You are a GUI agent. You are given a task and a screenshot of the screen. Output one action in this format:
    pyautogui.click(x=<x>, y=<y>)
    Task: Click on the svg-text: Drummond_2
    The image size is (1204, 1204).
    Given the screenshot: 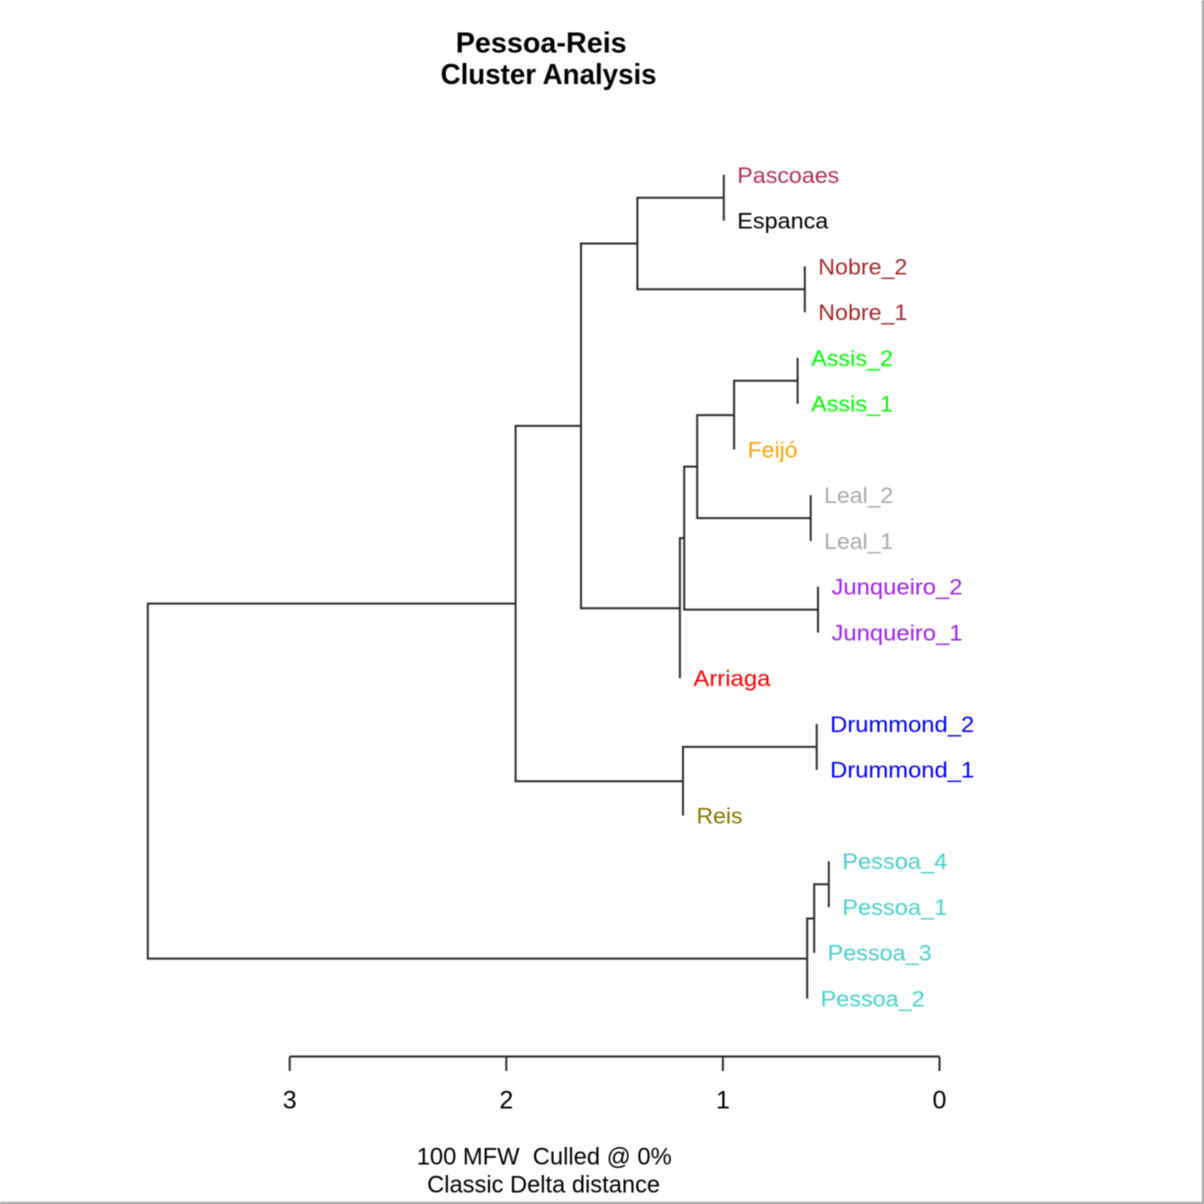 What is the action you would take?
    pyautogui.click(x=902, y=724)
    